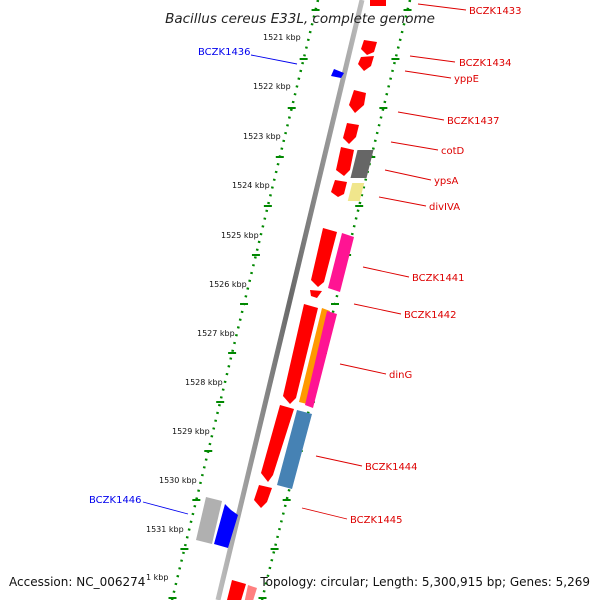 This screenshot has width=600, height=600. I want to click on gene-label-yppE: yppE, so click(466, 79).